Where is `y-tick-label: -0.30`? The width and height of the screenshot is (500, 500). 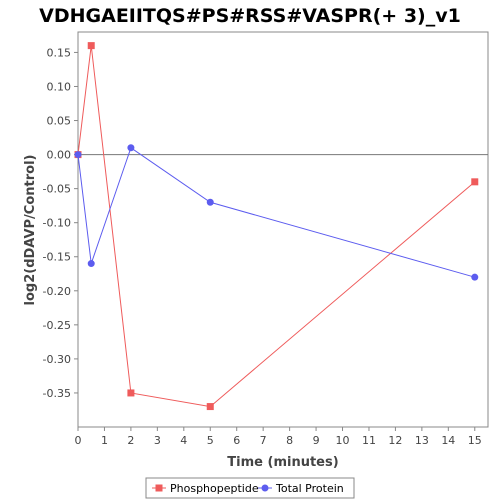
y-tick-label: -0.30 is located at coordinates (57, 359).